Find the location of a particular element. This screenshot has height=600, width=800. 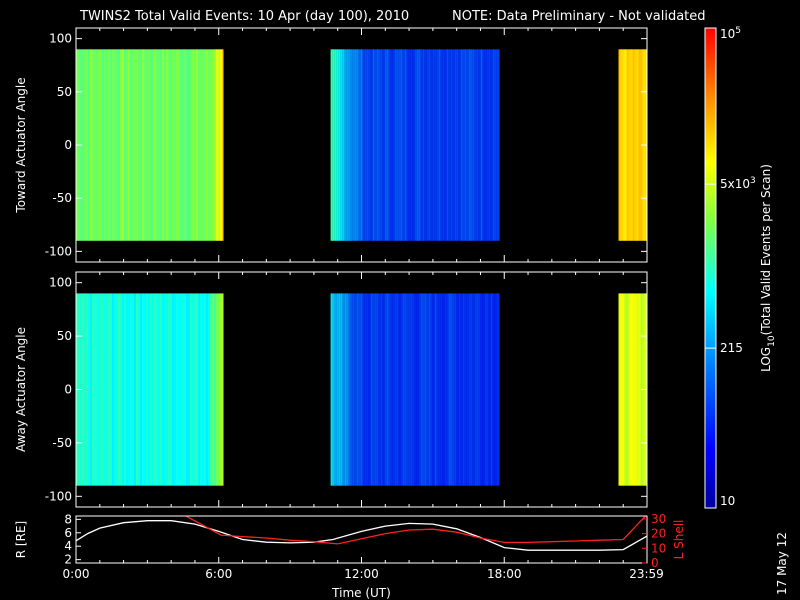

colorbar-tick-label: 10 is located at coordinates (727, 501).